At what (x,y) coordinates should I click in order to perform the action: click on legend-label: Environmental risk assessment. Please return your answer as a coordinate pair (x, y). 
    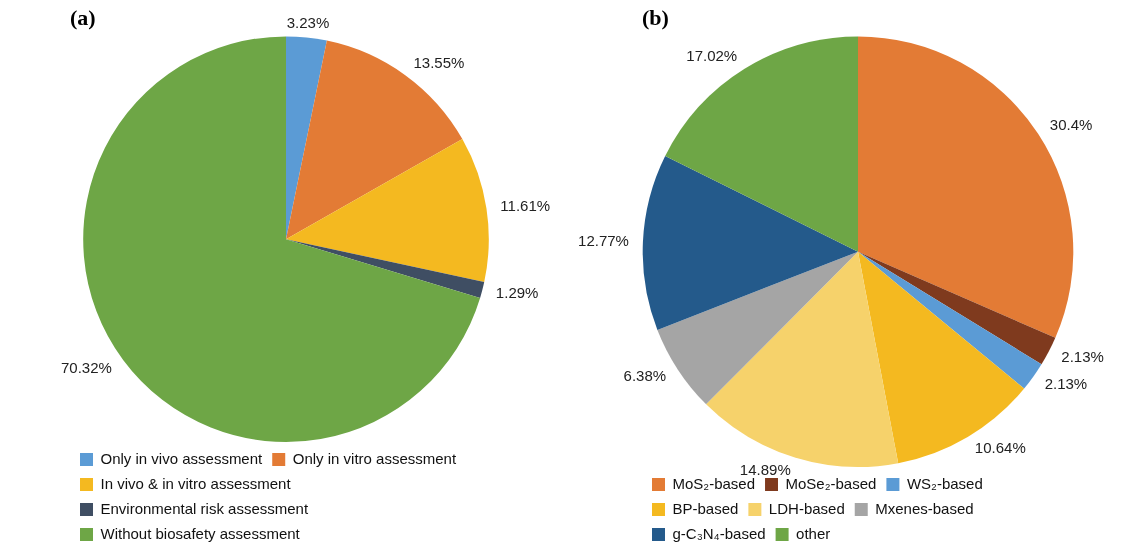
    Looking at the image, I should click on (204, 508).